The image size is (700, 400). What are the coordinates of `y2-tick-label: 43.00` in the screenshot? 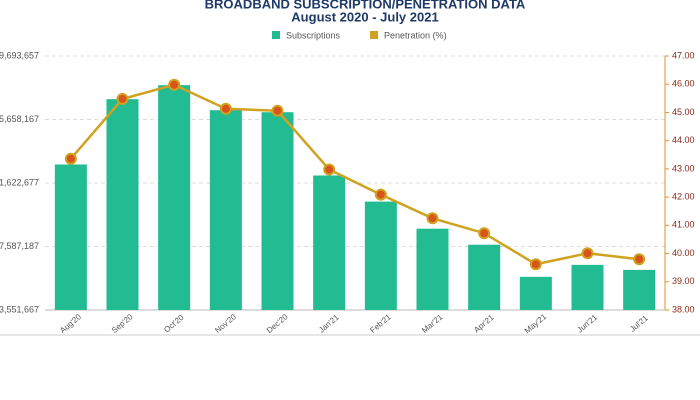 It's located at (683, 168).